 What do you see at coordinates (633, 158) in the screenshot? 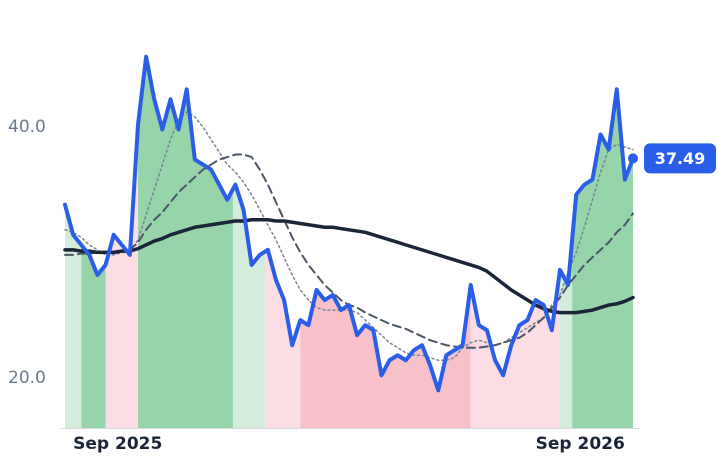
I see `last-value-dot` at bounding box center [633, 158].